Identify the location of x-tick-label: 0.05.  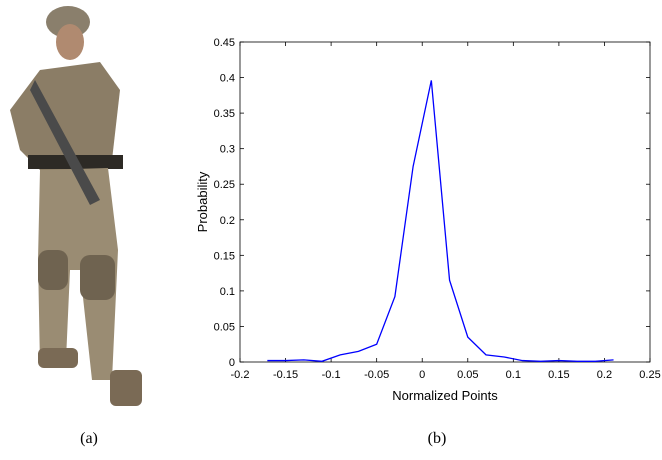
(467, 375).